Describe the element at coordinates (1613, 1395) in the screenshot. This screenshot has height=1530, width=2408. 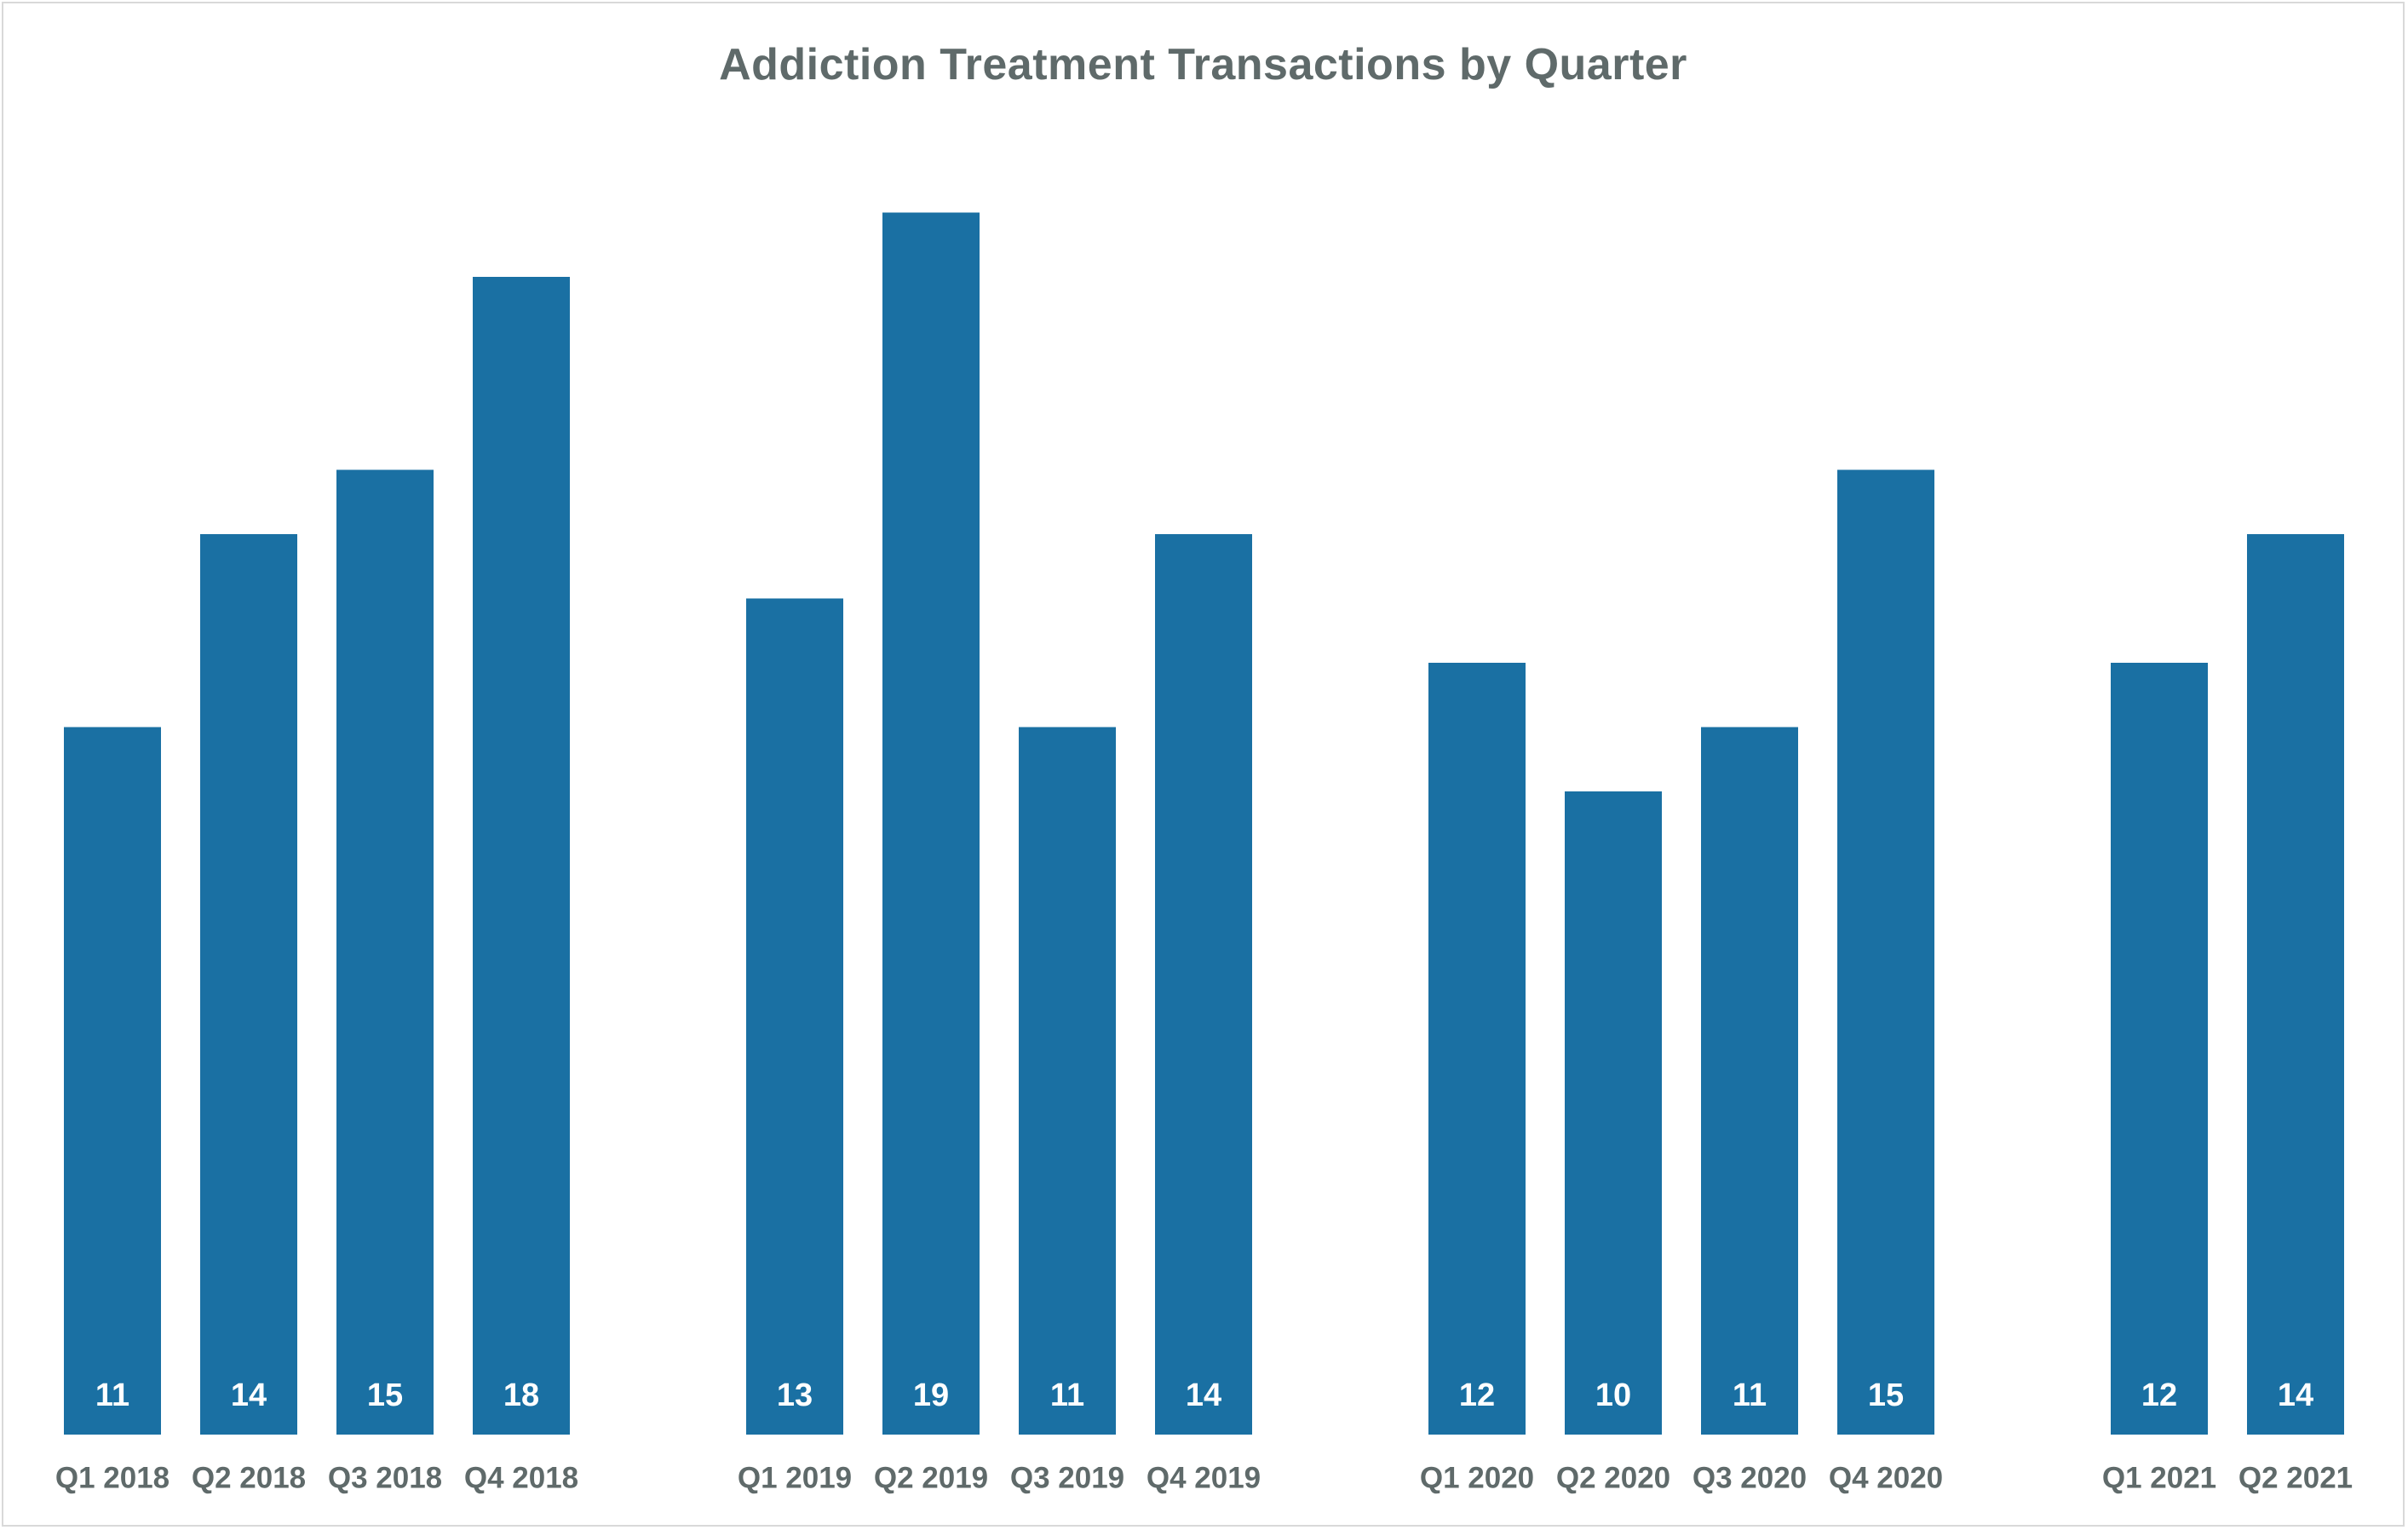
I see `bar-value-label: 10` at that location.